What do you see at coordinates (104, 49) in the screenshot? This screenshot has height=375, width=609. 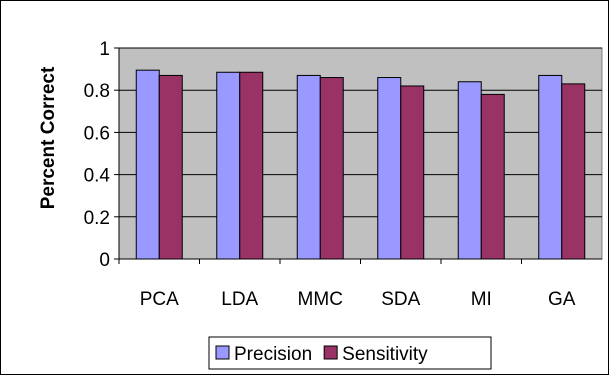 I see `y-tick-label: 1` at bounding box center [104, 49].